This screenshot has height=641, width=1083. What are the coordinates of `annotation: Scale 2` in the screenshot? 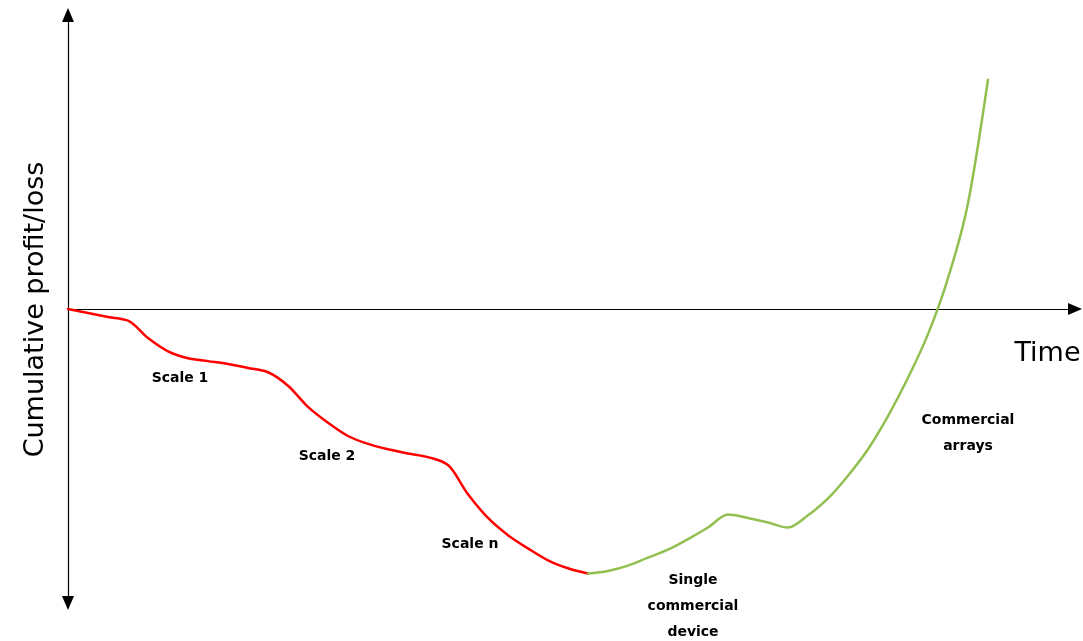 It's located at (327, 455).